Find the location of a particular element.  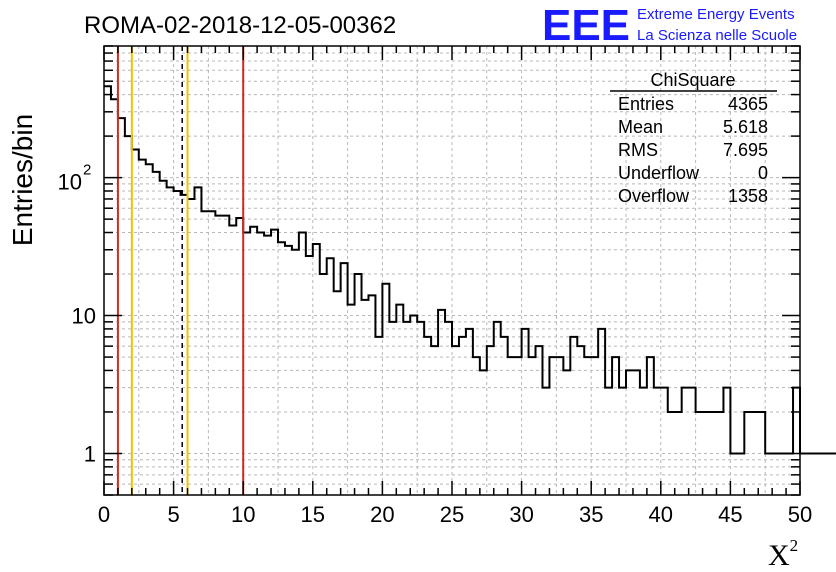

stats-row-value: 1358 is located at coordinates (748, 196).